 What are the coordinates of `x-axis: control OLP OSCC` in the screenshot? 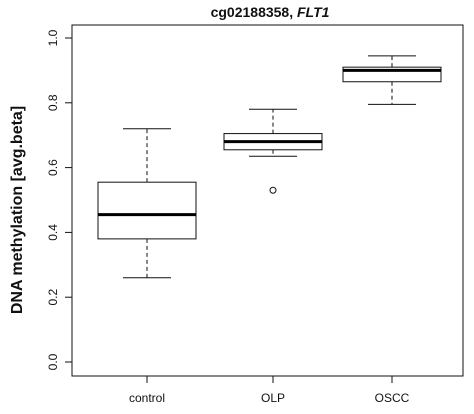 It's located at (269, 390).